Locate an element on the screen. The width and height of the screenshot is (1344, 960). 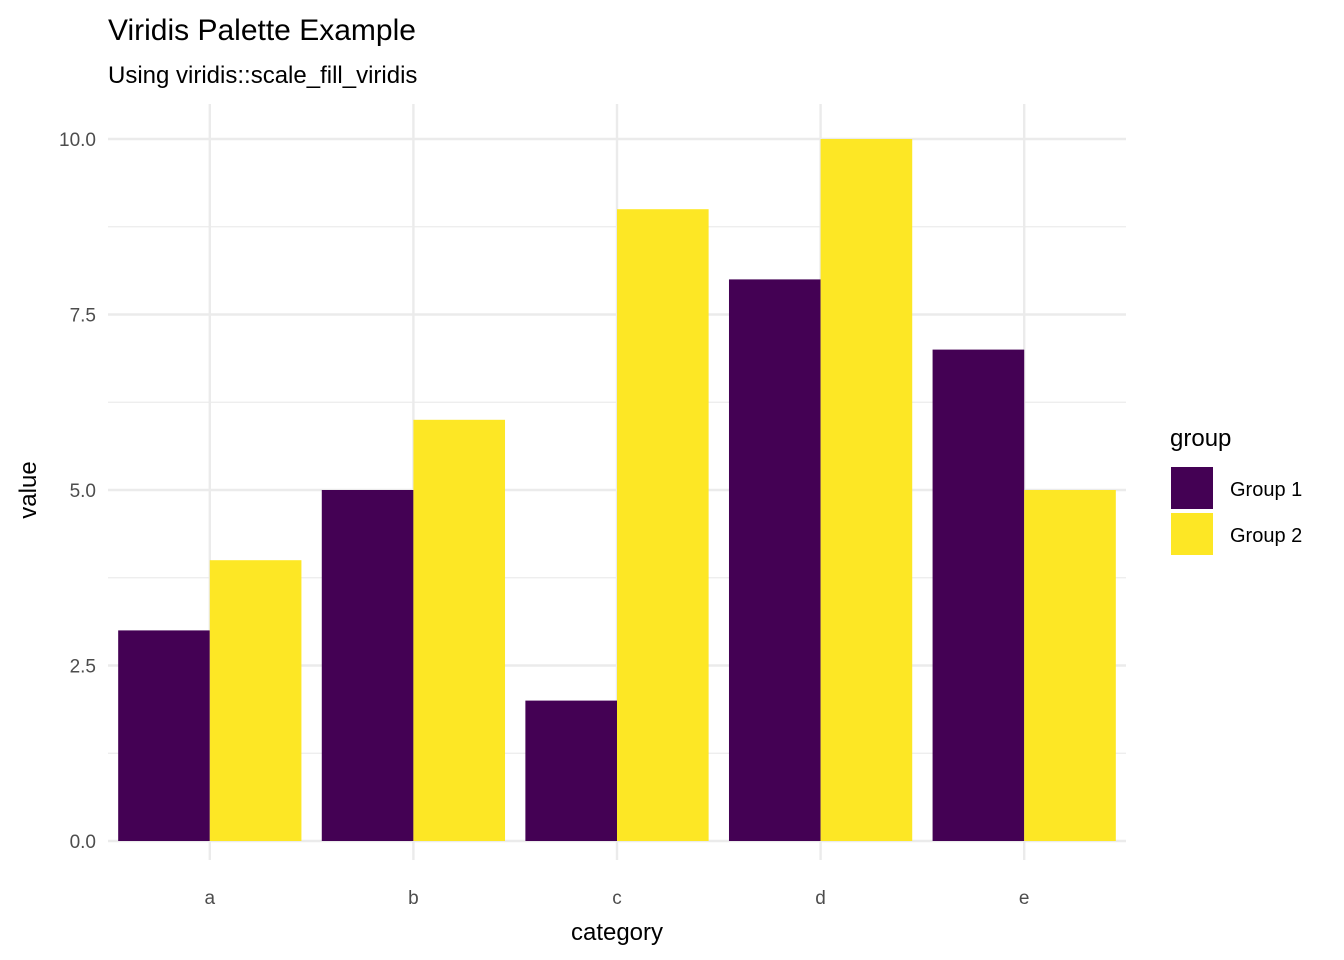
x-tick-label: d is located at coordinates (820, 898).